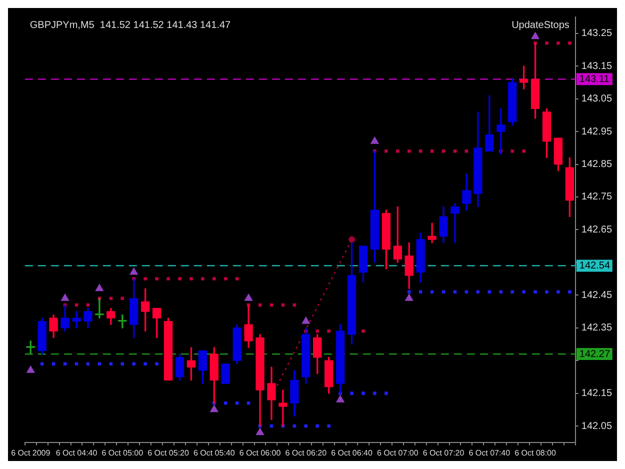 This screenshot has height=469, width=625. Describe the element at coordinates (214, 453) in the screenshot. I see `x-tick-label: 6 Oct 05:40` at that location.